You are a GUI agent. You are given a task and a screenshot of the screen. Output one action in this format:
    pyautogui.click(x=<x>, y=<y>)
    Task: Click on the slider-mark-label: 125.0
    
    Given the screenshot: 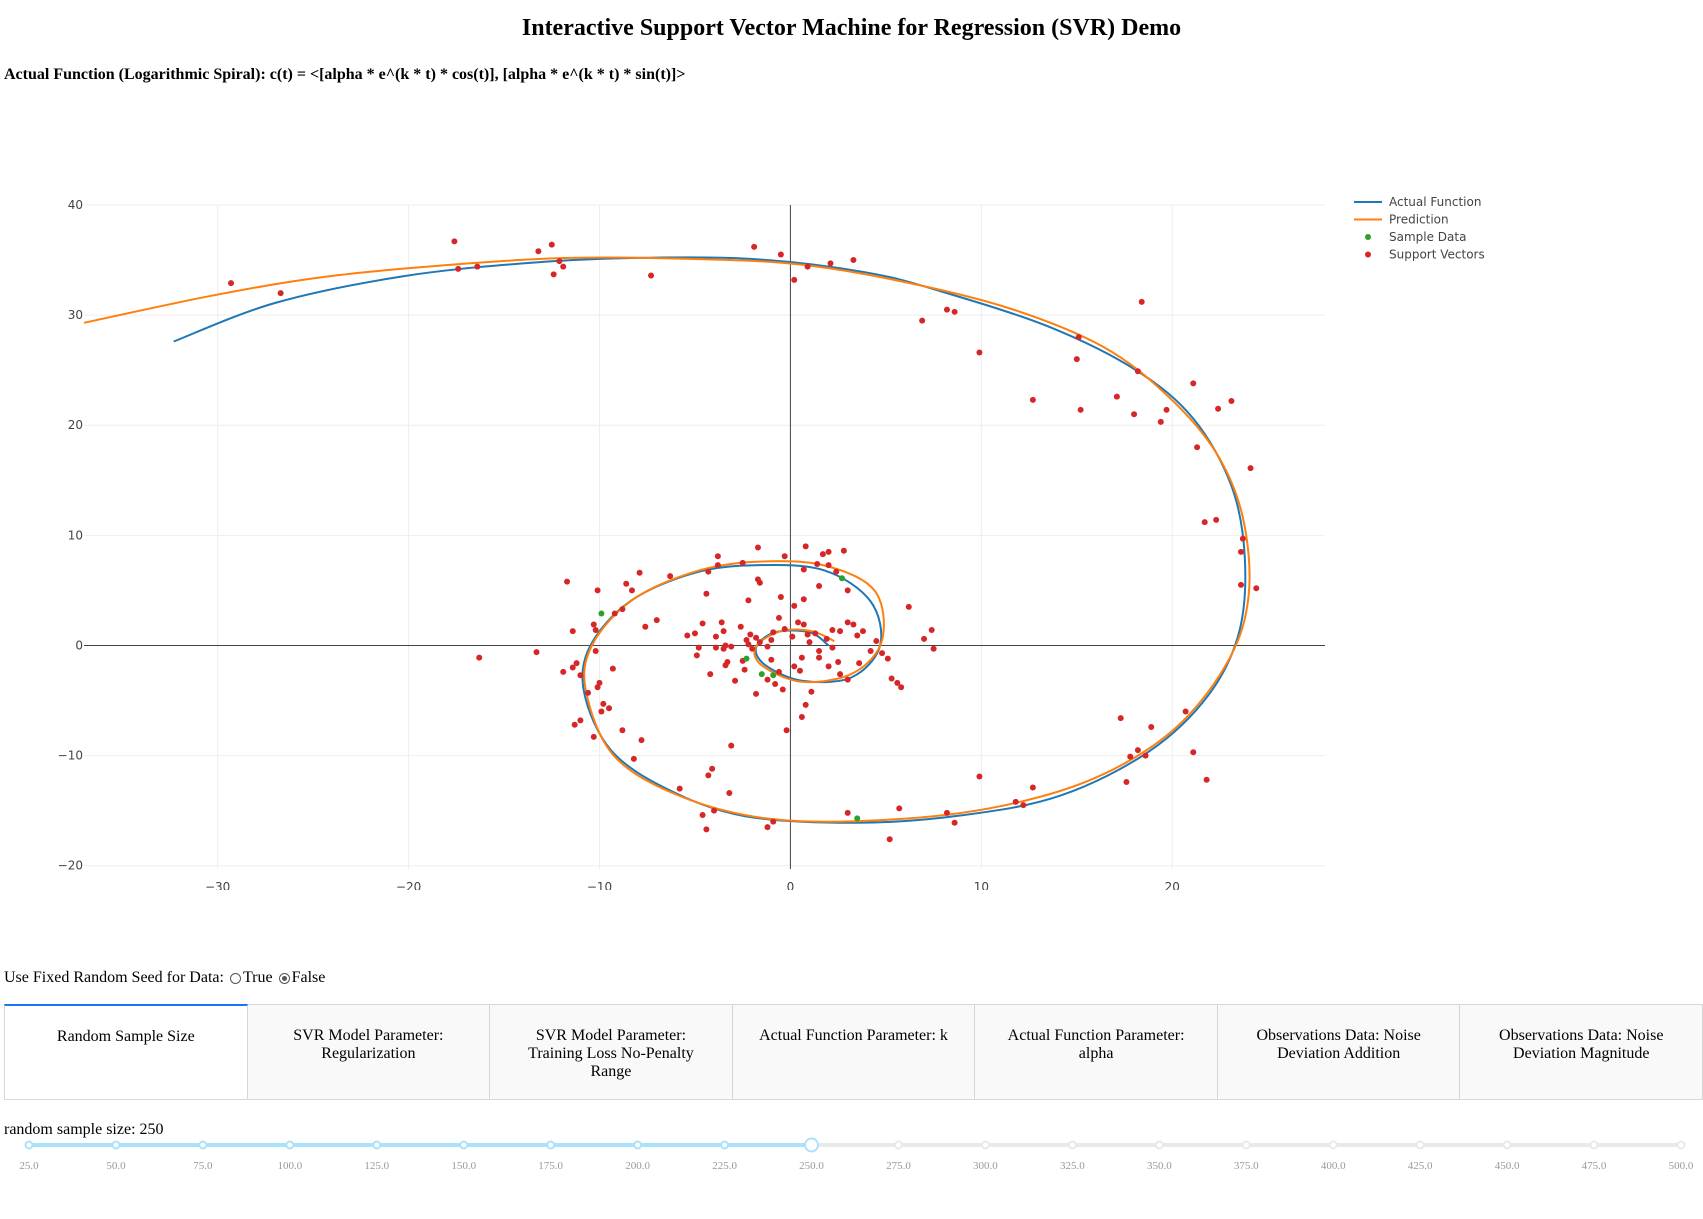 What is the action you would take?
    pyautogui.click(x=376, y=1166)
    